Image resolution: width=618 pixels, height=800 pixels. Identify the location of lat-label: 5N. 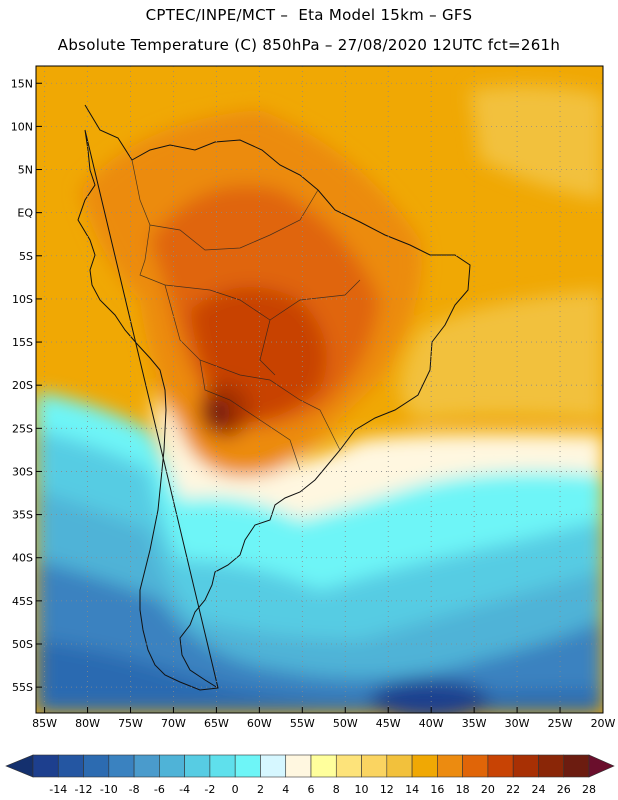
(25, 170).